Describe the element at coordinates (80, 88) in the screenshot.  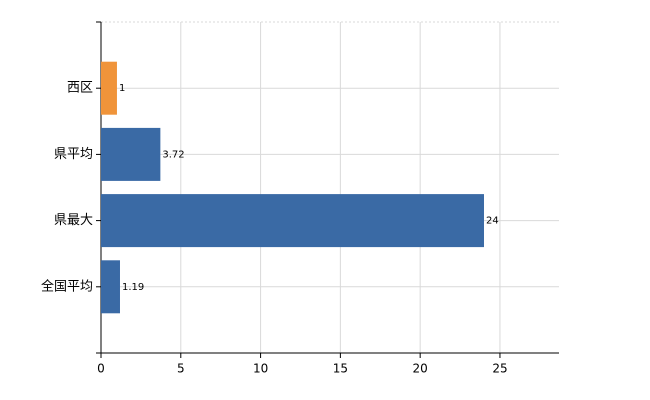
I see `y-tick-label: 西区` at that location.